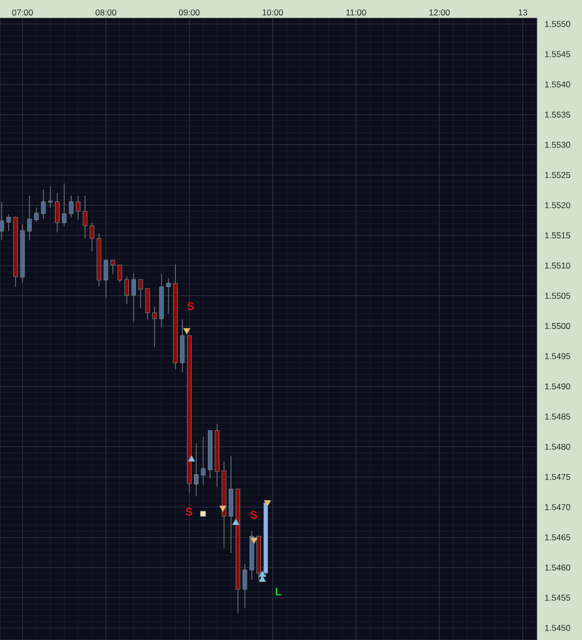  I want to click on y-tick-label: 1.5535, so click(557, 115).